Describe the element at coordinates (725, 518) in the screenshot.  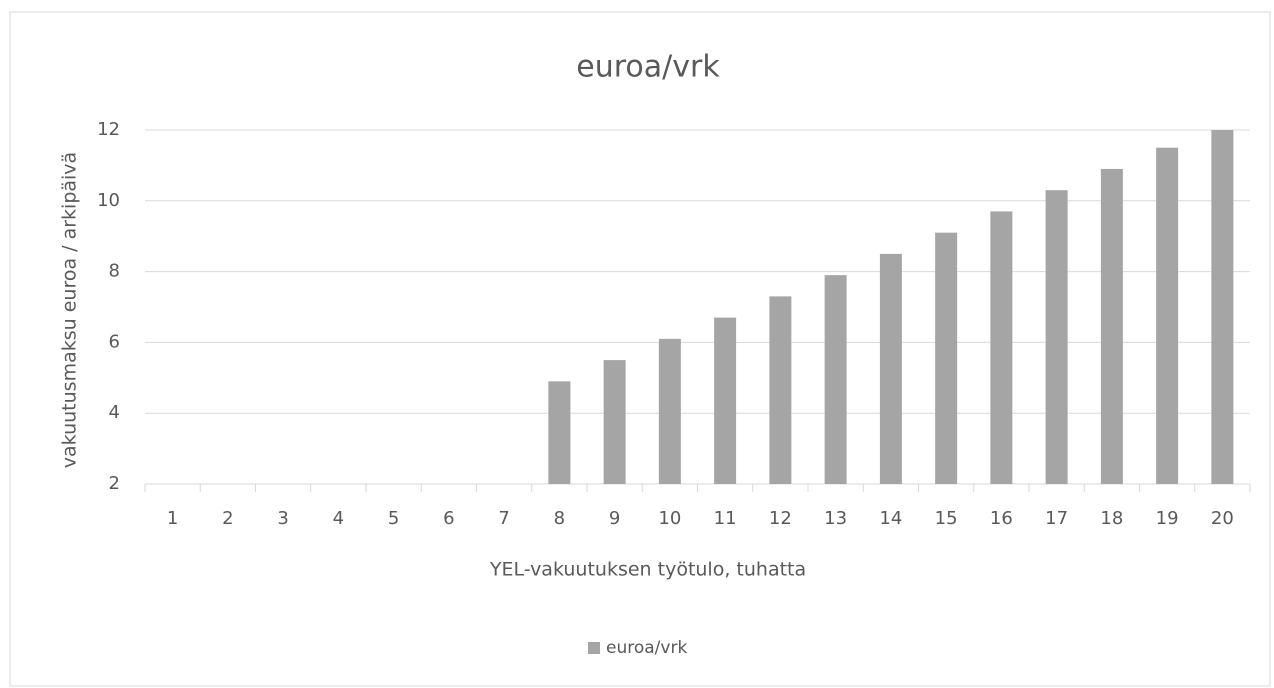
I see `x-tick-label: 11` at that location.